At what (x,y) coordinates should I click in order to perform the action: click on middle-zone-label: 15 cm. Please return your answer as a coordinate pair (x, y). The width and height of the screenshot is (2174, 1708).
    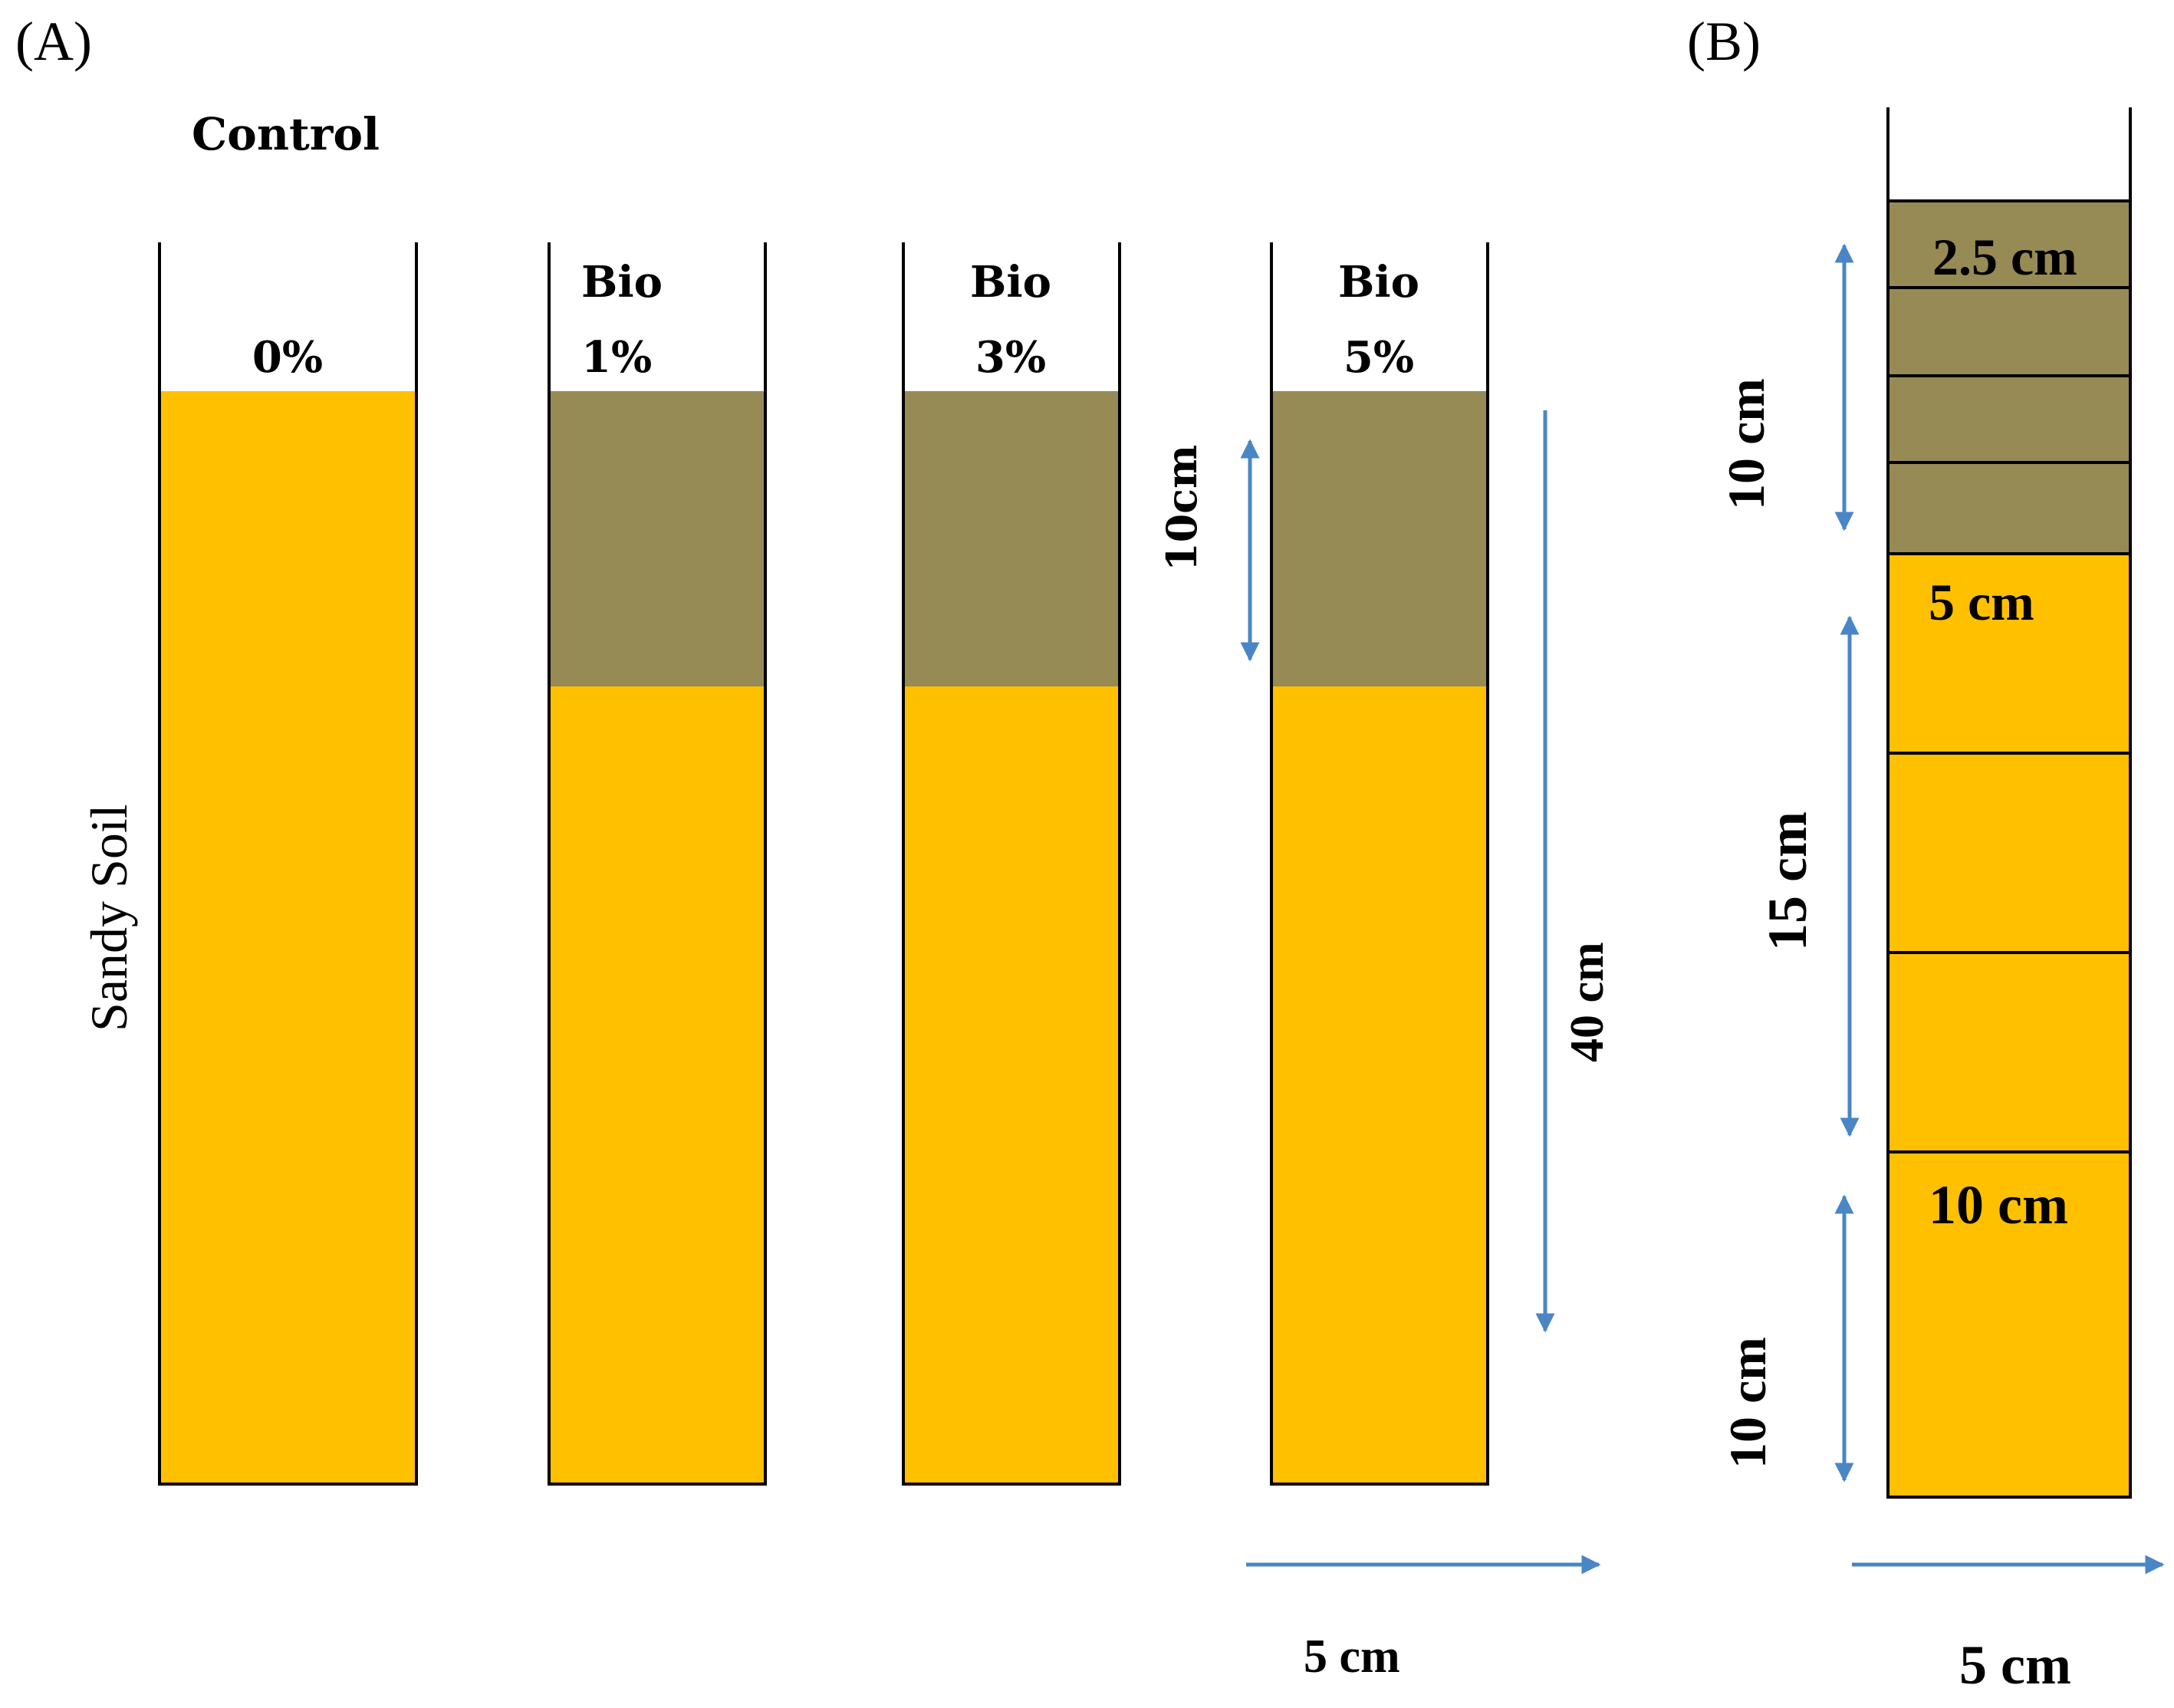
    Looking at the image, I should click on (1787, 881).